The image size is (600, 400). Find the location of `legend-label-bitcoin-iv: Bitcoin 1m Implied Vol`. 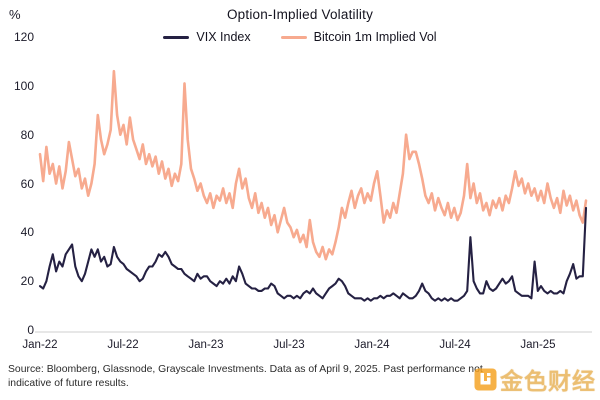

legend-label-bitcoin-iv: Bitcoin 1m Implied Vol is located at coordinates (375, 37).